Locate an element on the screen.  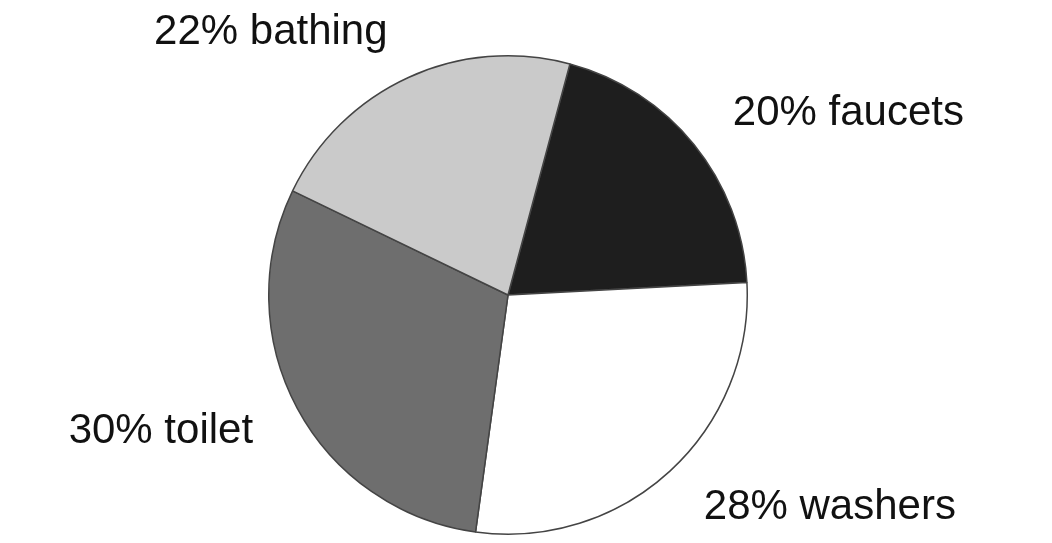
slice-label: 20% faucets is located at coordinates (848, 110).